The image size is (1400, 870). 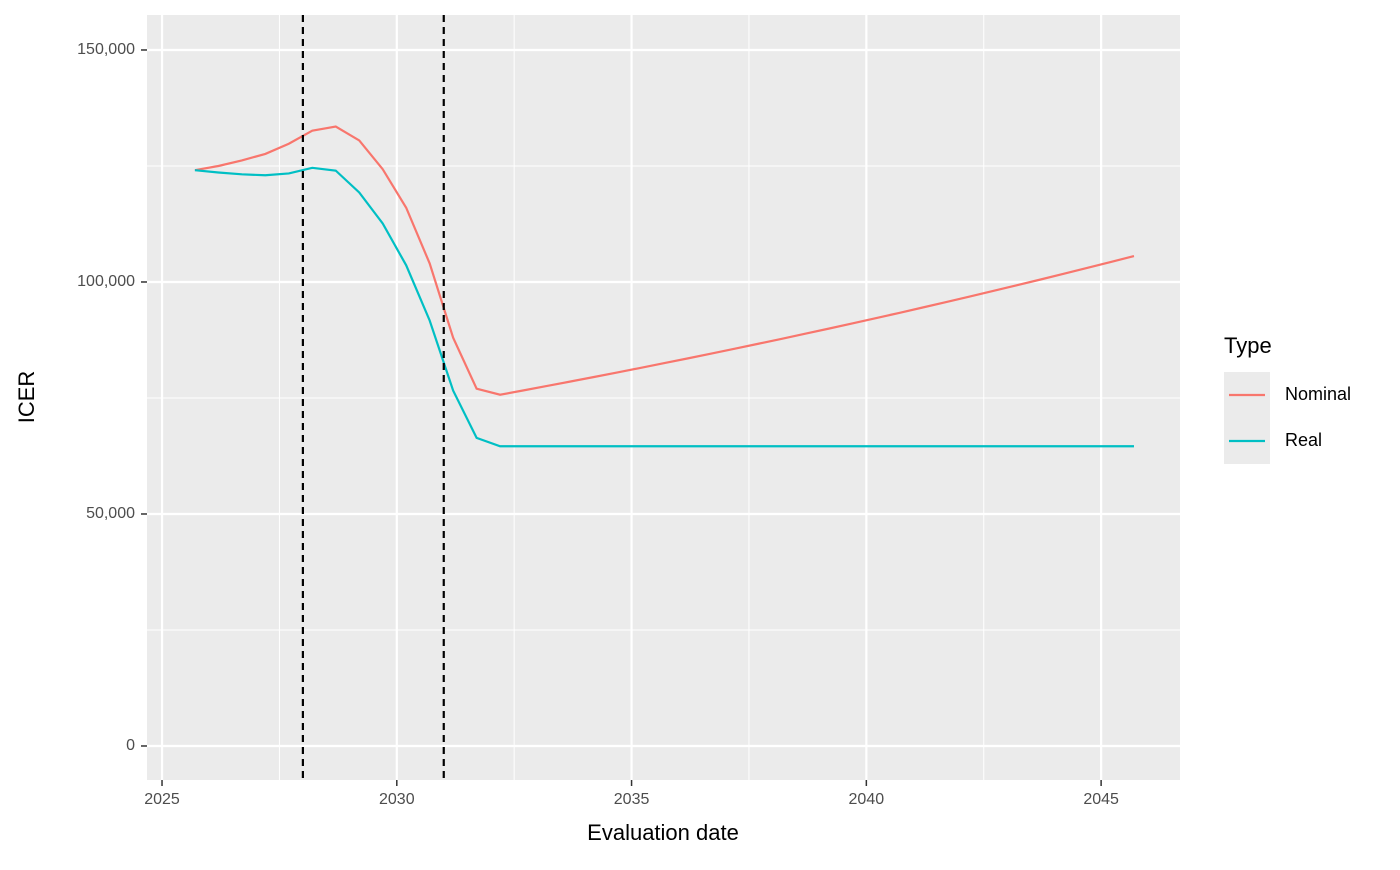 I want to click on y-axis-title: ICER, so click(x=26, y=397).